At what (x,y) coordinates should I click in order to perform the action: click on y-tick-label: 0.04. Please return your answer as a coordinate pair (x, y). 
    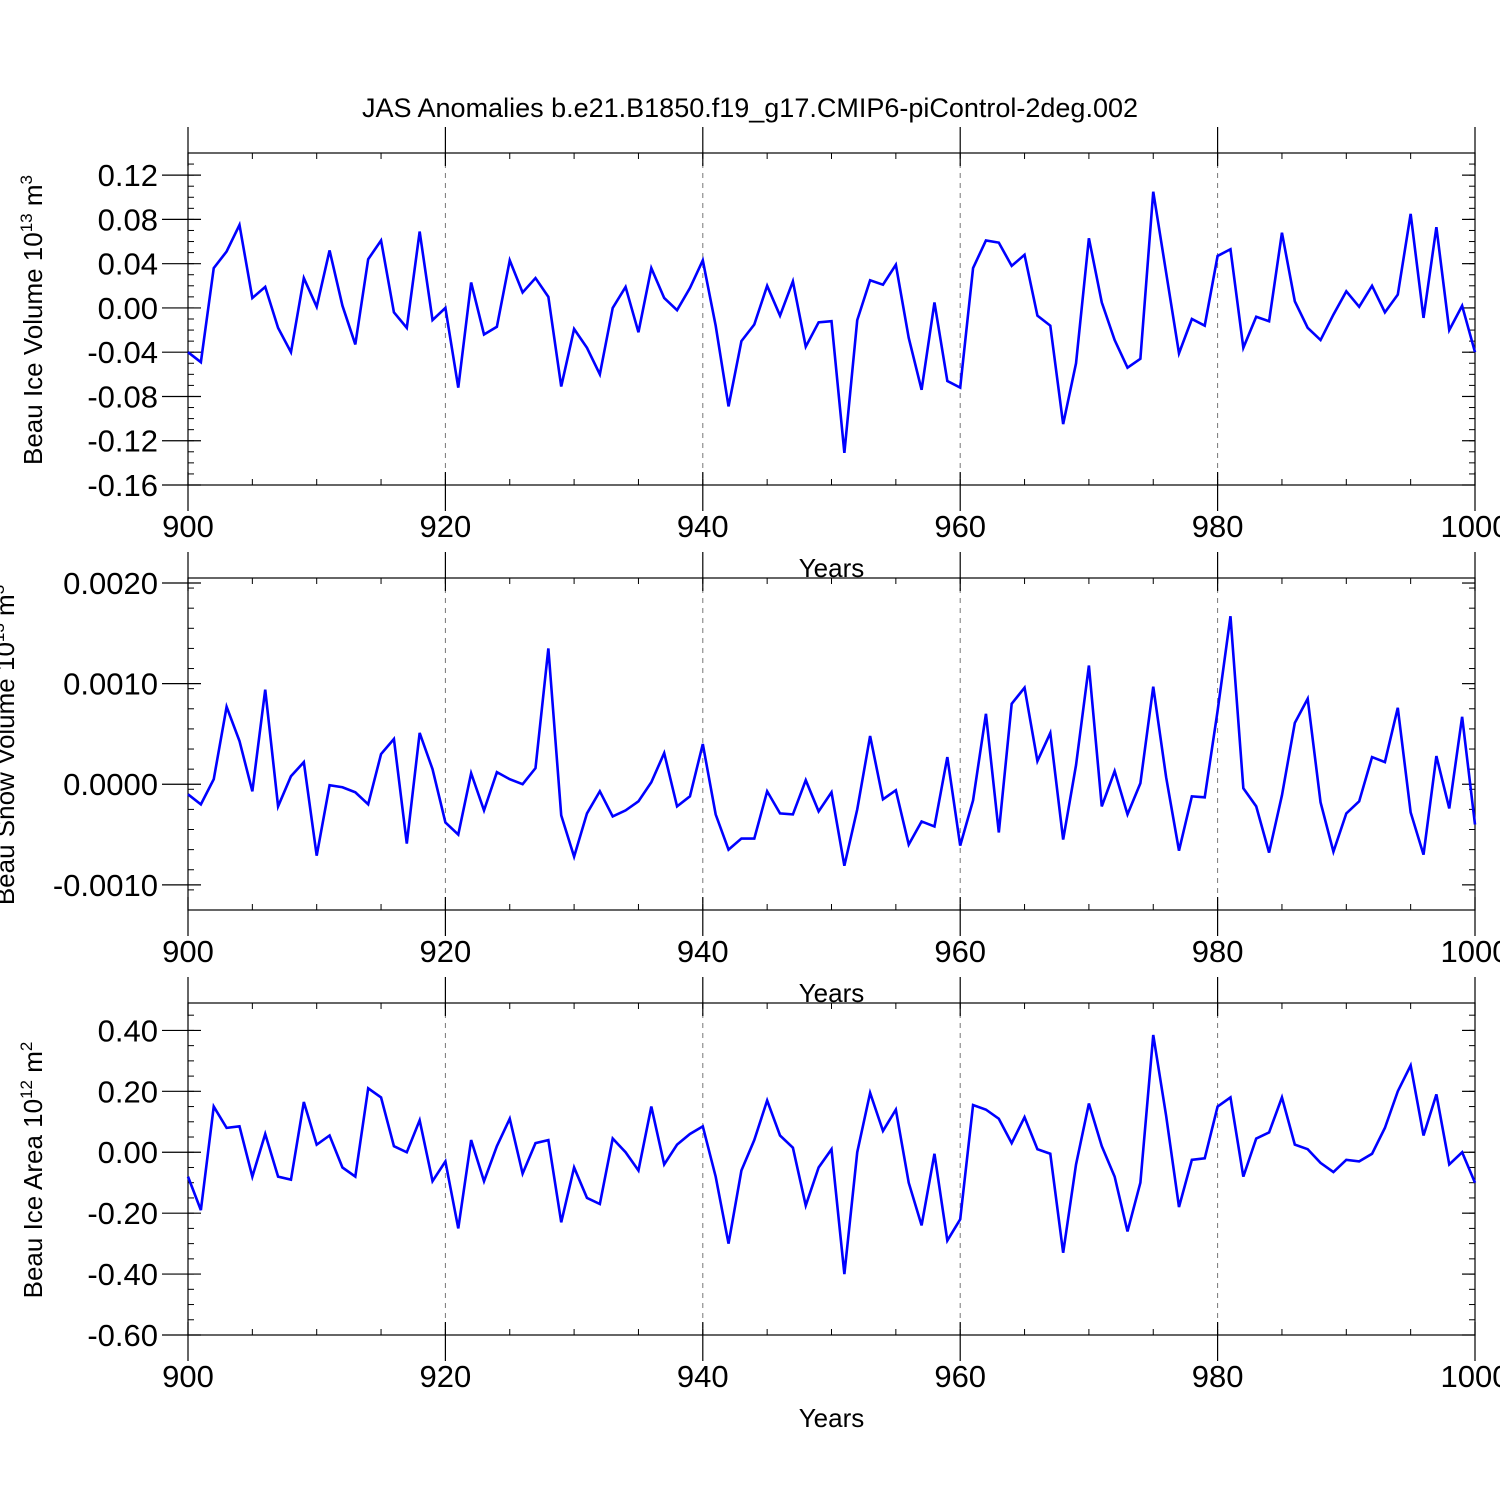
    Looking at the image, I should click on (128, 264).